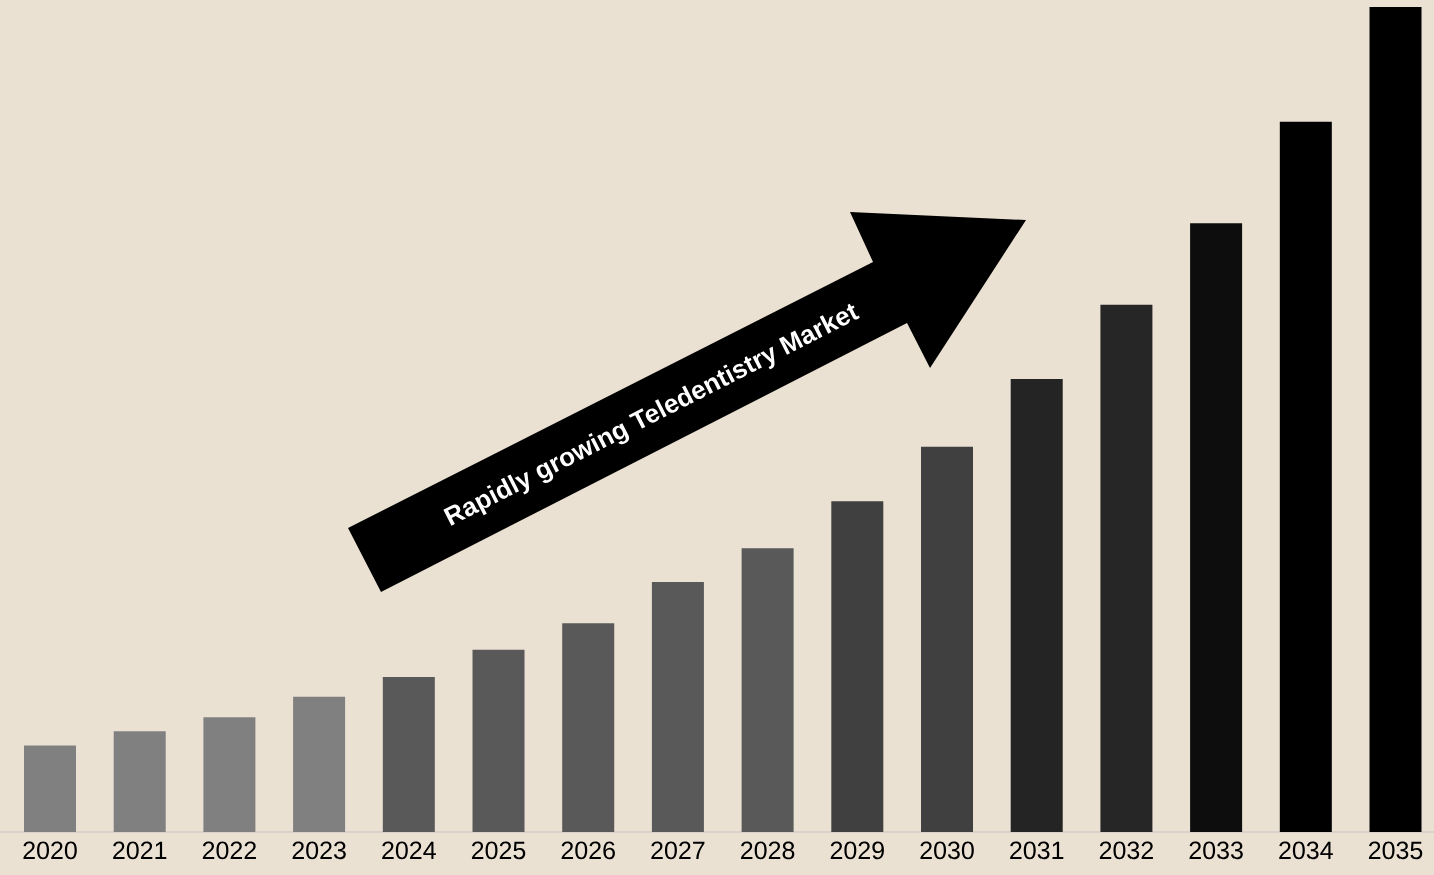 This screenshot has width=1434, height=875. Describe the element at coordinates (678, 850) in the screenshot. I see `x-tick-label: 2027` at that location.